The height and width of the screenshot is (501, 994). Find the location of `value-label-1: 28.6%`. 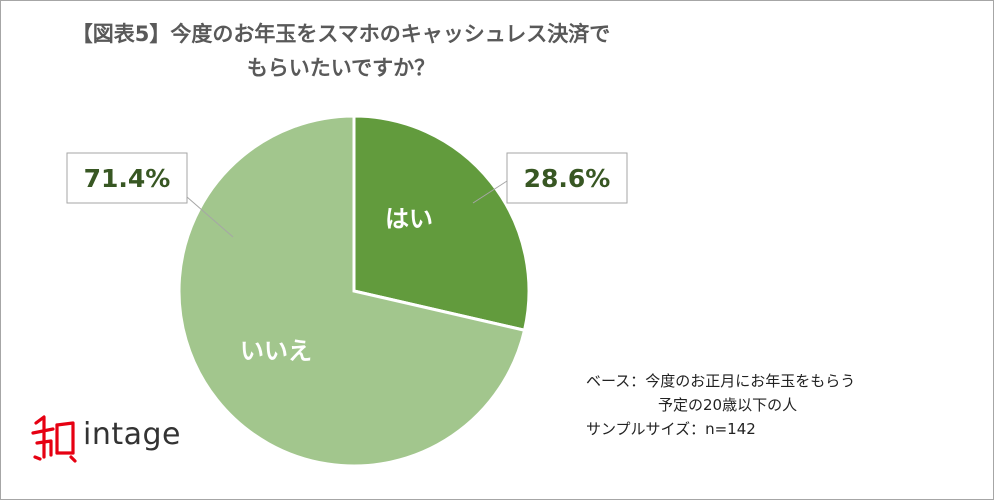

value-label-1: 28.6% is located at coordinates (567, 178).